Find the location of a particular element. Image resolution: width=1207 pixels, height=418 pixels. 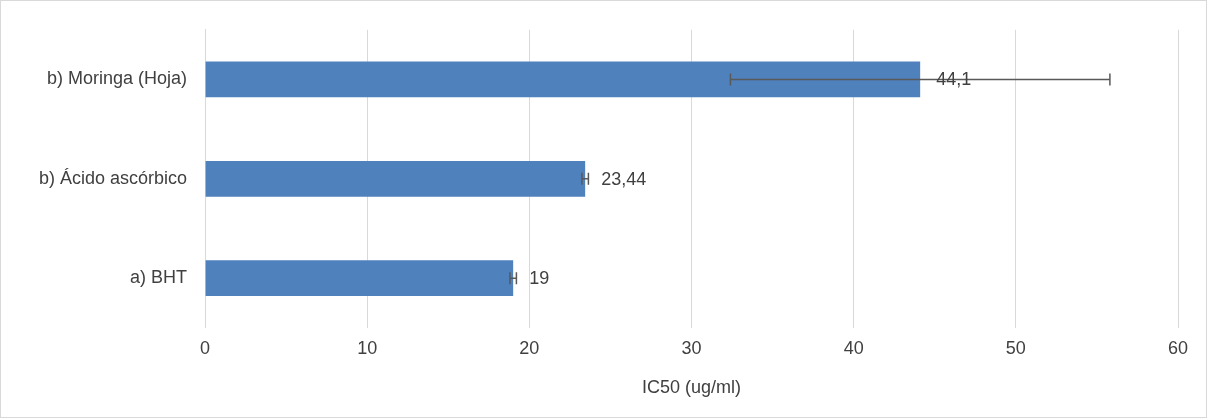

x-tick-label: 60 is located at coordinates (1178, 347).